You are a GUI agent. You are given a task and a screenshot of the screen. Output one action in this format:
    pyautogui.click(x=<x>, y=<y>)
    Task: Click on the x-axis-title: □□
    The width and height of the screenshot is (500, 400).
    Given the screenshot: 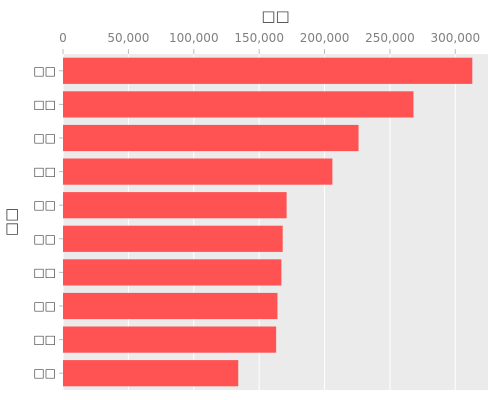 What is the action you would take?
    pyautogui.click(x=275, y=16)
    